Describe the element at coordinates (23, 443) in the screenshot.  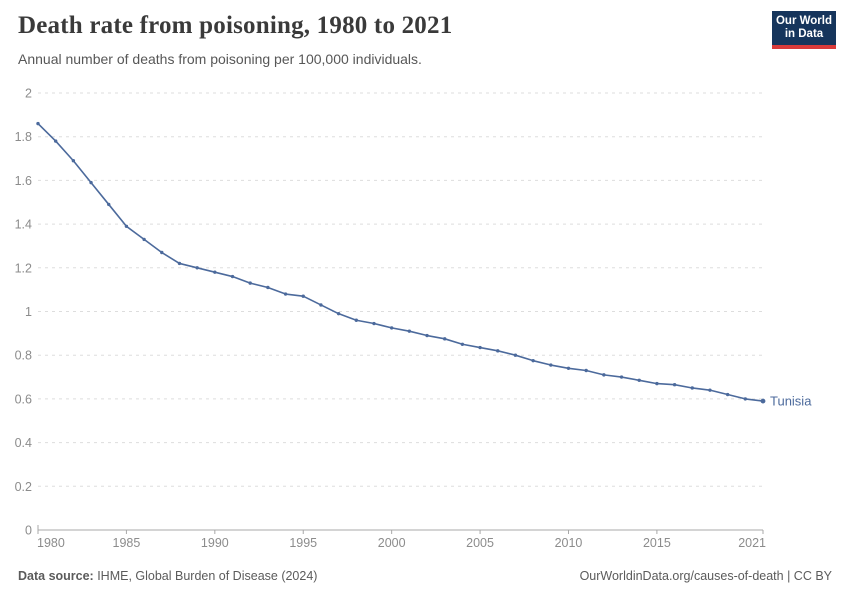
I see `y-axis-tick-label: 0.4` at that location.